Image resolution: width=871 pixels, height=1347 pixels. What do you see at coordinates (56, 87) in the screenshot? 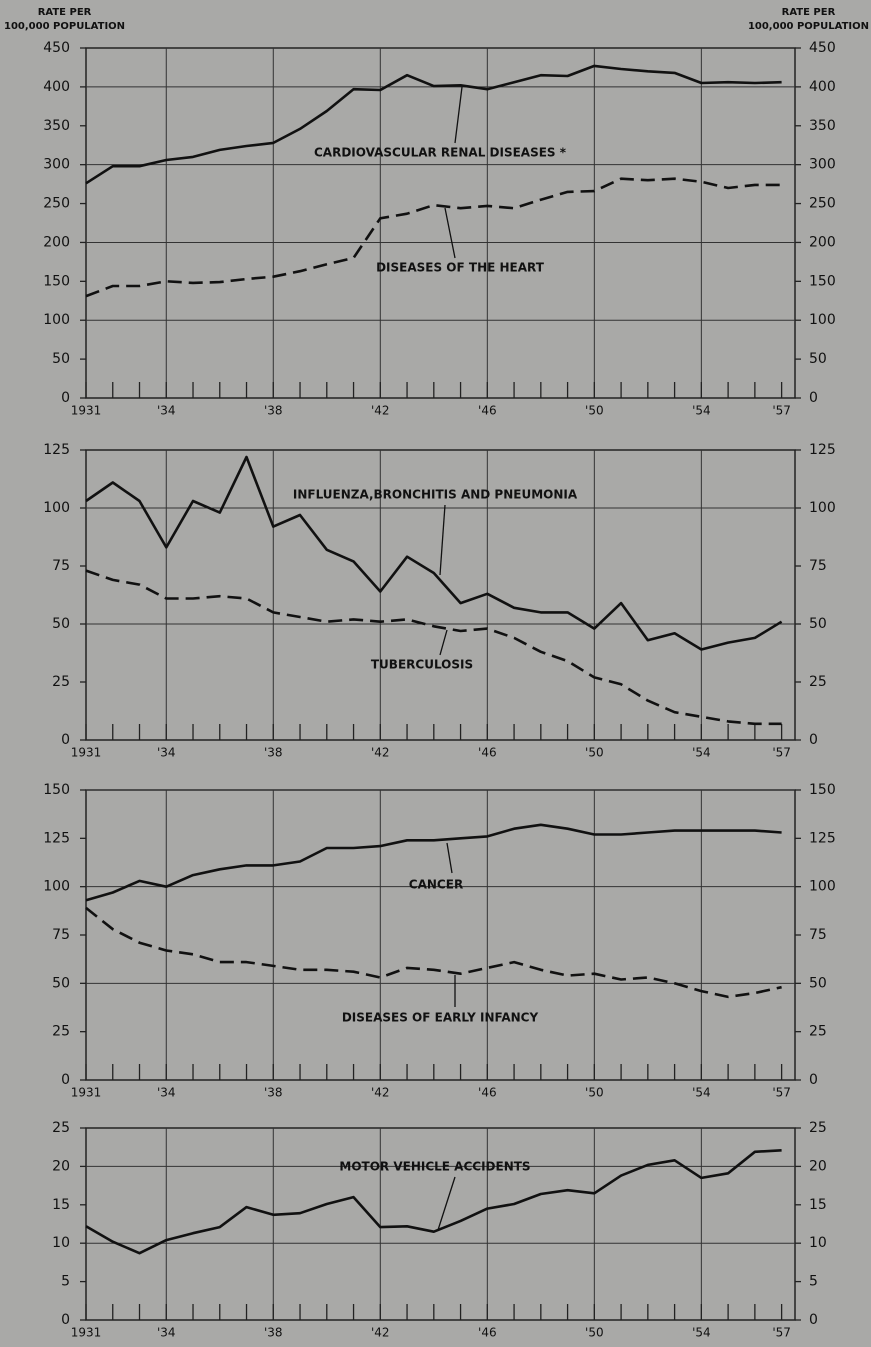
I see `y-tick-label: 400` at bounding box center [56, 87].